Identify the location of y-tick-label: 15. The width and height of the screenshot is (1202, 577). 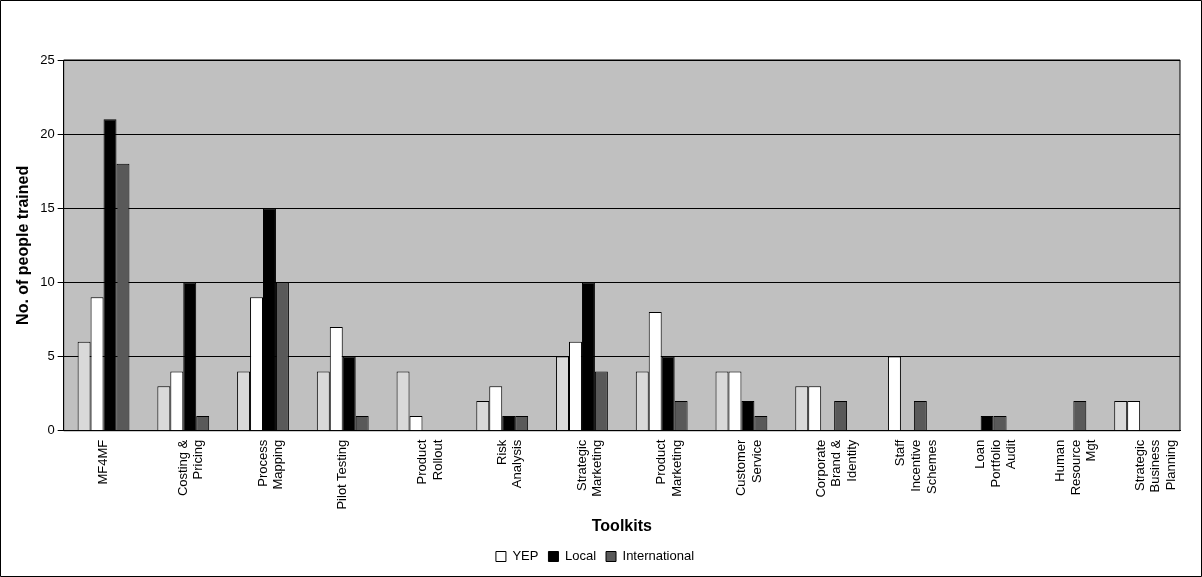
(47, 207).